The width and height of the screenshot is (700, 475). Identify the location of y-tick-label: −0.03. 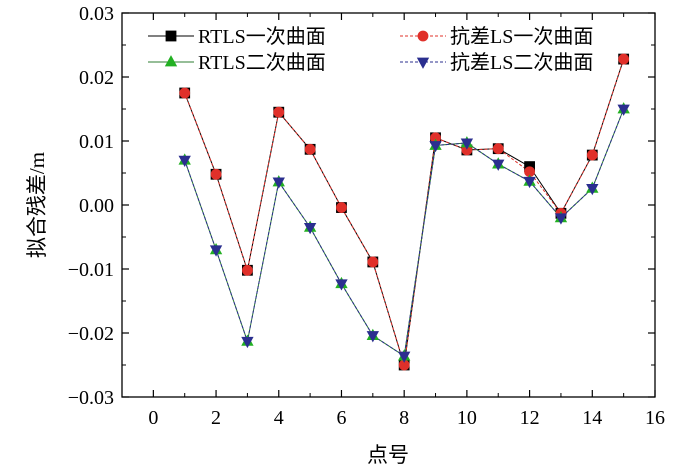
(91, 398).